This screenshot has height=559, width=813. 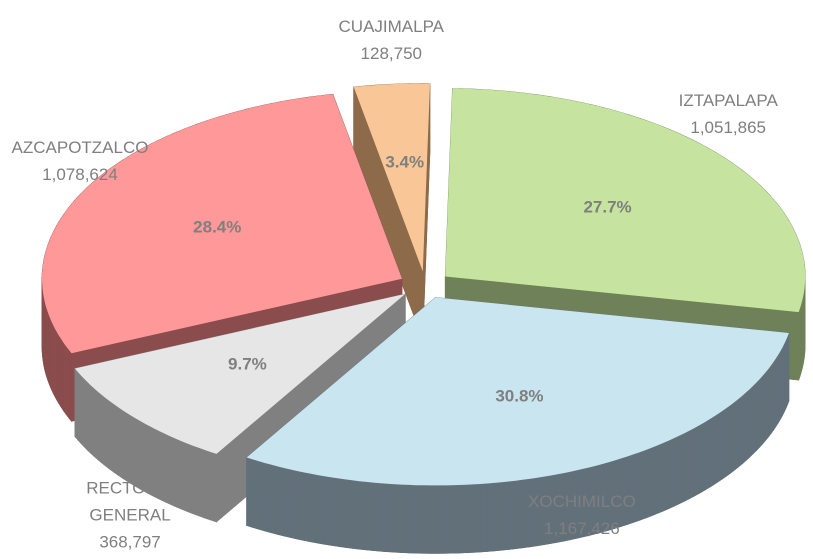 I want to click on category-label: XOCHIMILCO, so click(x=582, y=501).